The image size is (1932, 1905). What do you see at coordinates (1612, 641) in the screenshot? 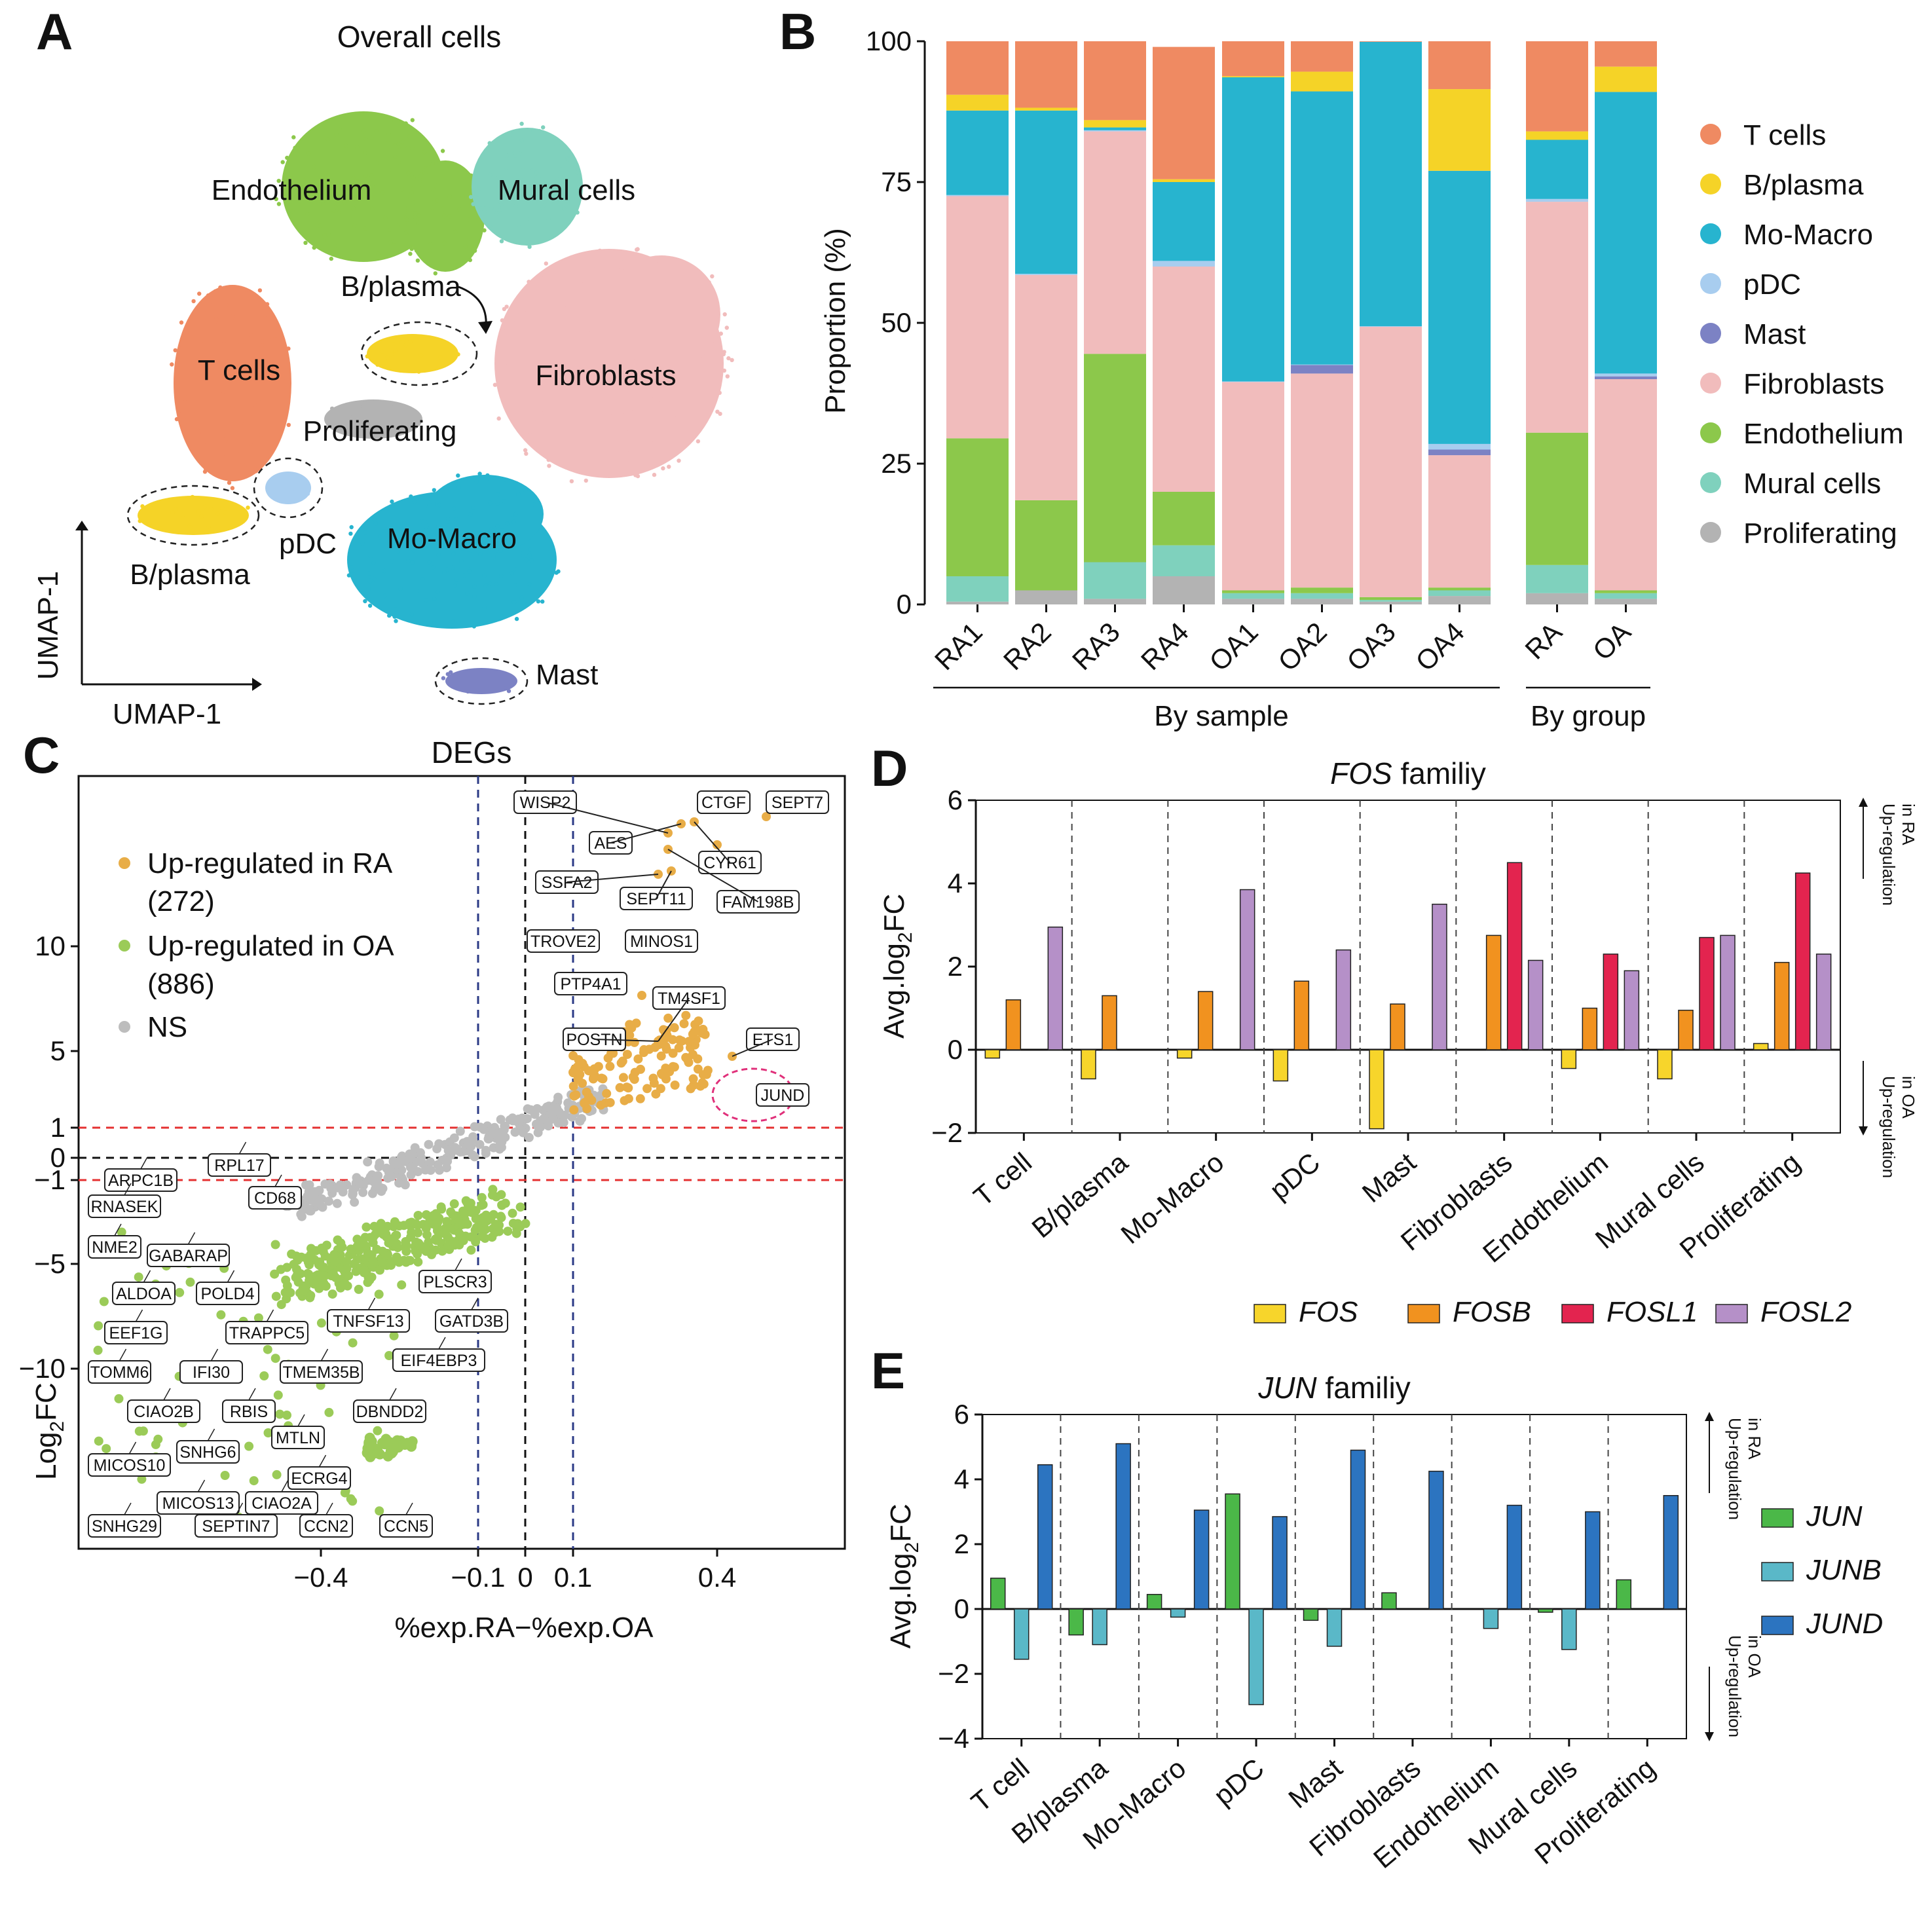
I see `x-tick-label: OA` at bounding box center [1612, 641].